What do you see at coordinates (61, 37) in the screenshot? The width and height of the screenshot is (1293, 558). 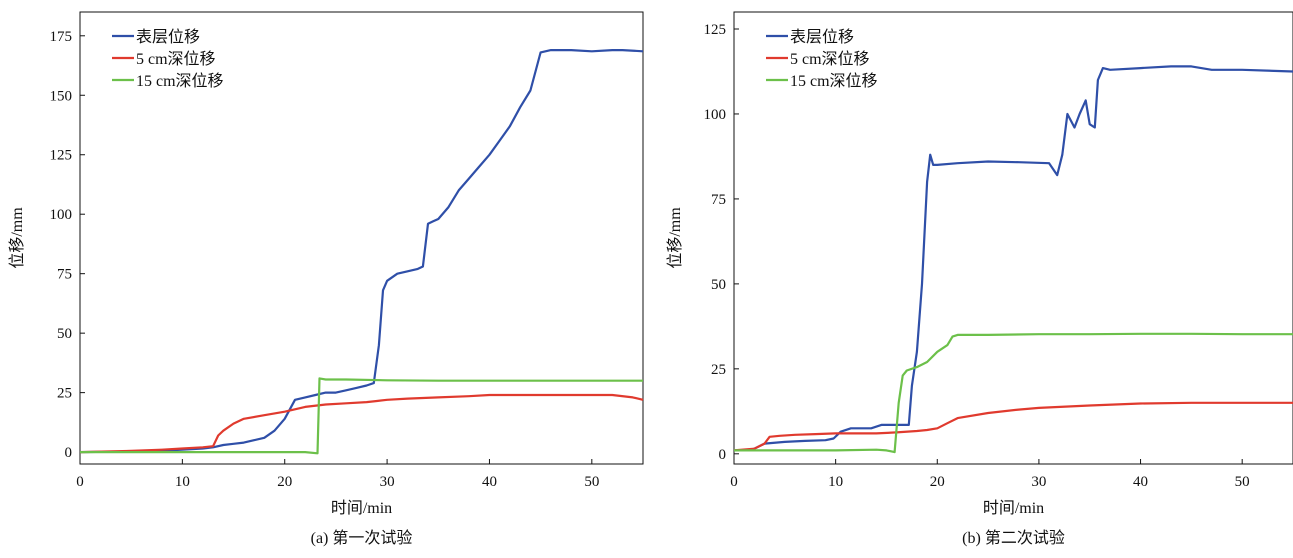 I see `y-tick-label: 175` at bounding box center [61, 37].